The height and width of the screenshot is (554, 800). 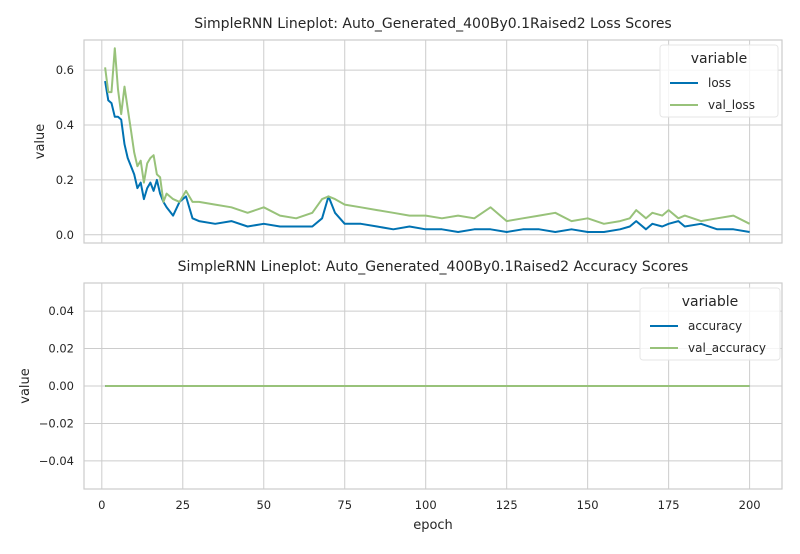 I want to click on y-tick-label: 0.0, so click(x=65, y=235).